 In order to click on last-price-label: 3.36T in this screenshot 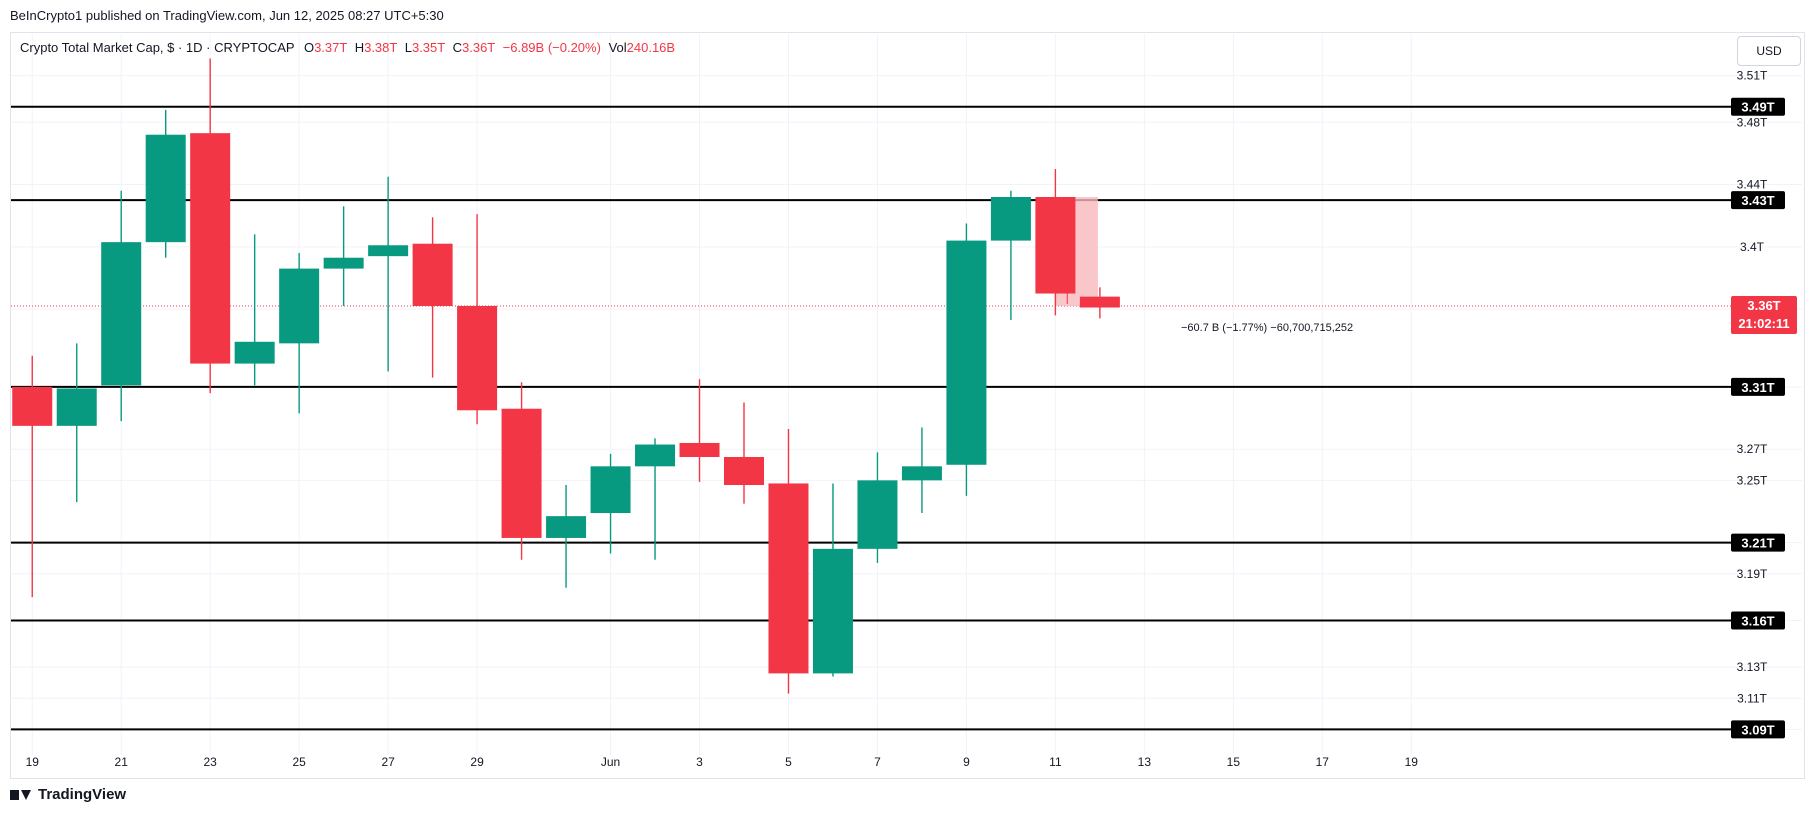, I will do `click(1763, 305)`.